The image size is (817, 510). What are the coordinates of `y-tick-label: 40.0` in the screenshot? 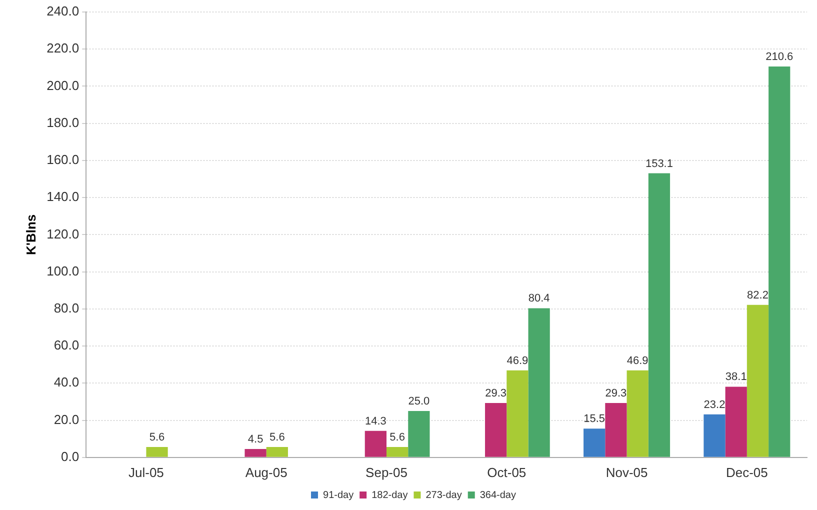 It's located at (67, 382).